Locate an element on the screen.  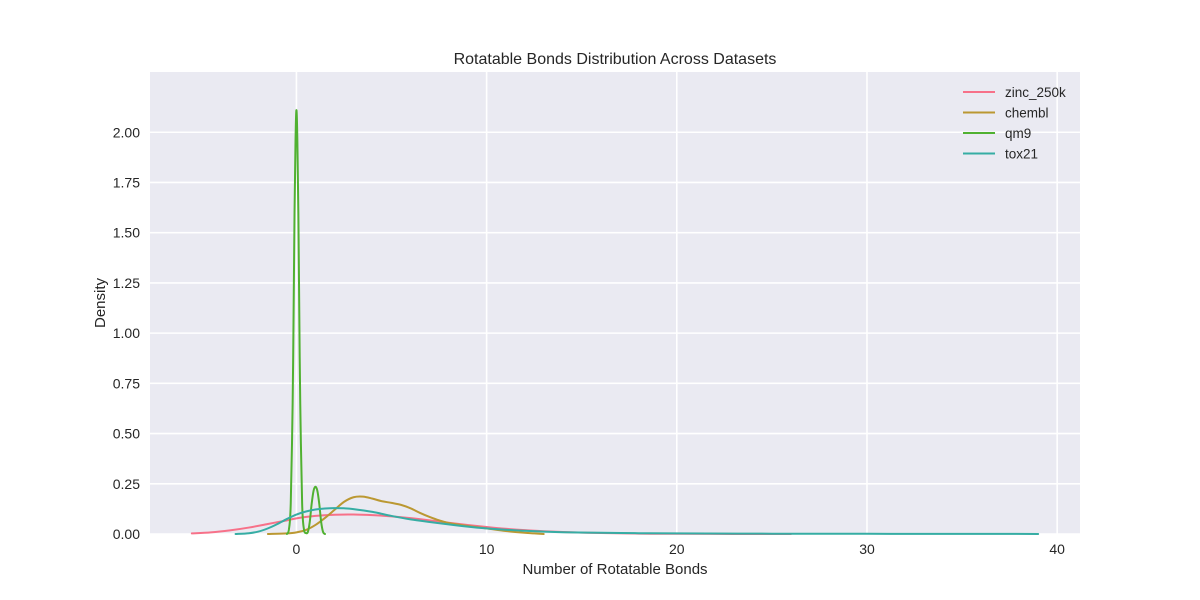
legend-label: qm9 is located at coordinates (1018, 133).